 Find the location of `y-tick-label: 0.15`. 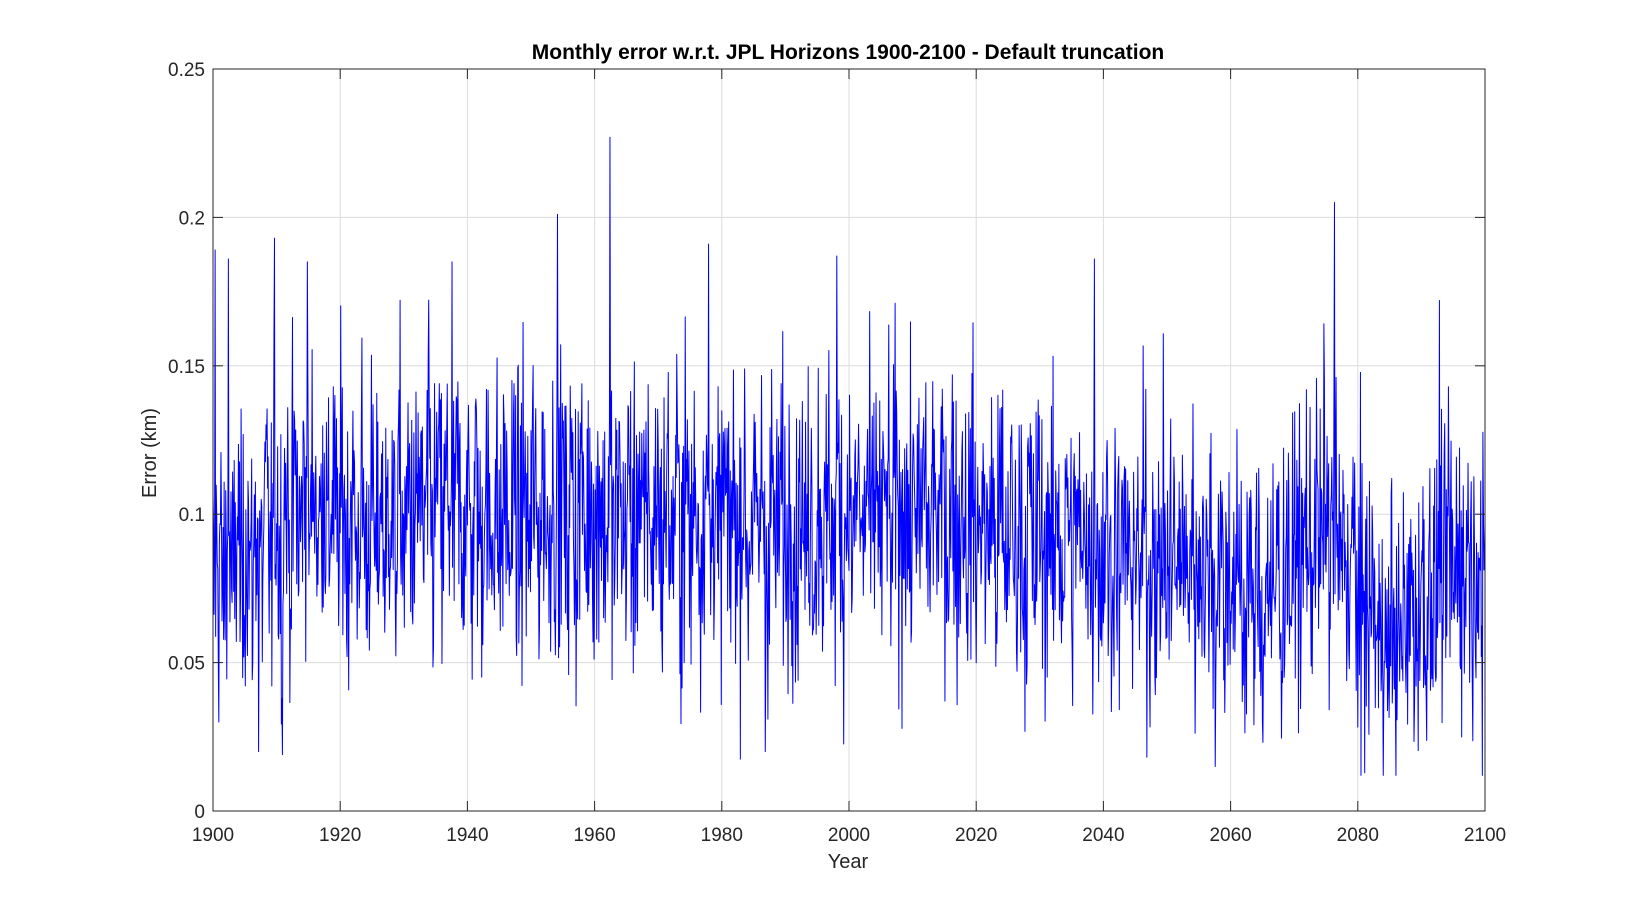

y-tick-label: 0.15 is located at coordinates (186, 367).